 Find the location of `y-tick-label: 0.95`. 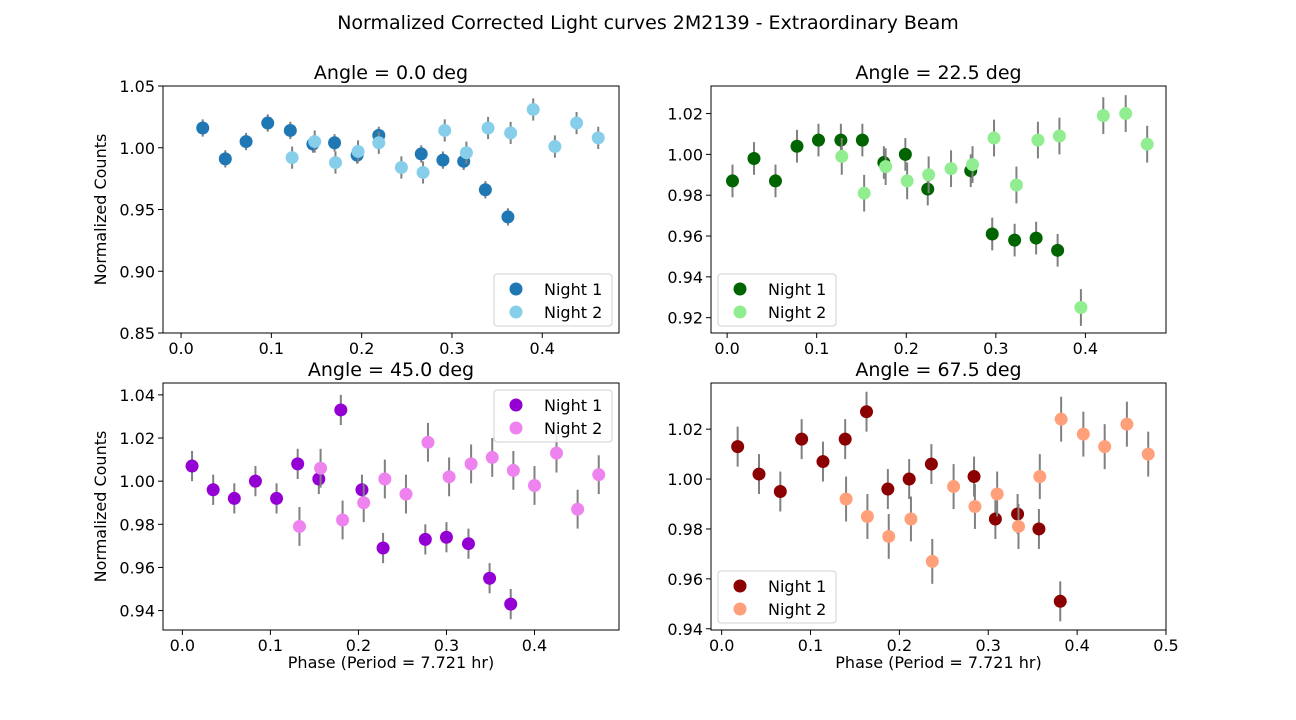

y-tick-label: 0.95 is located at coordinates (137, 210).